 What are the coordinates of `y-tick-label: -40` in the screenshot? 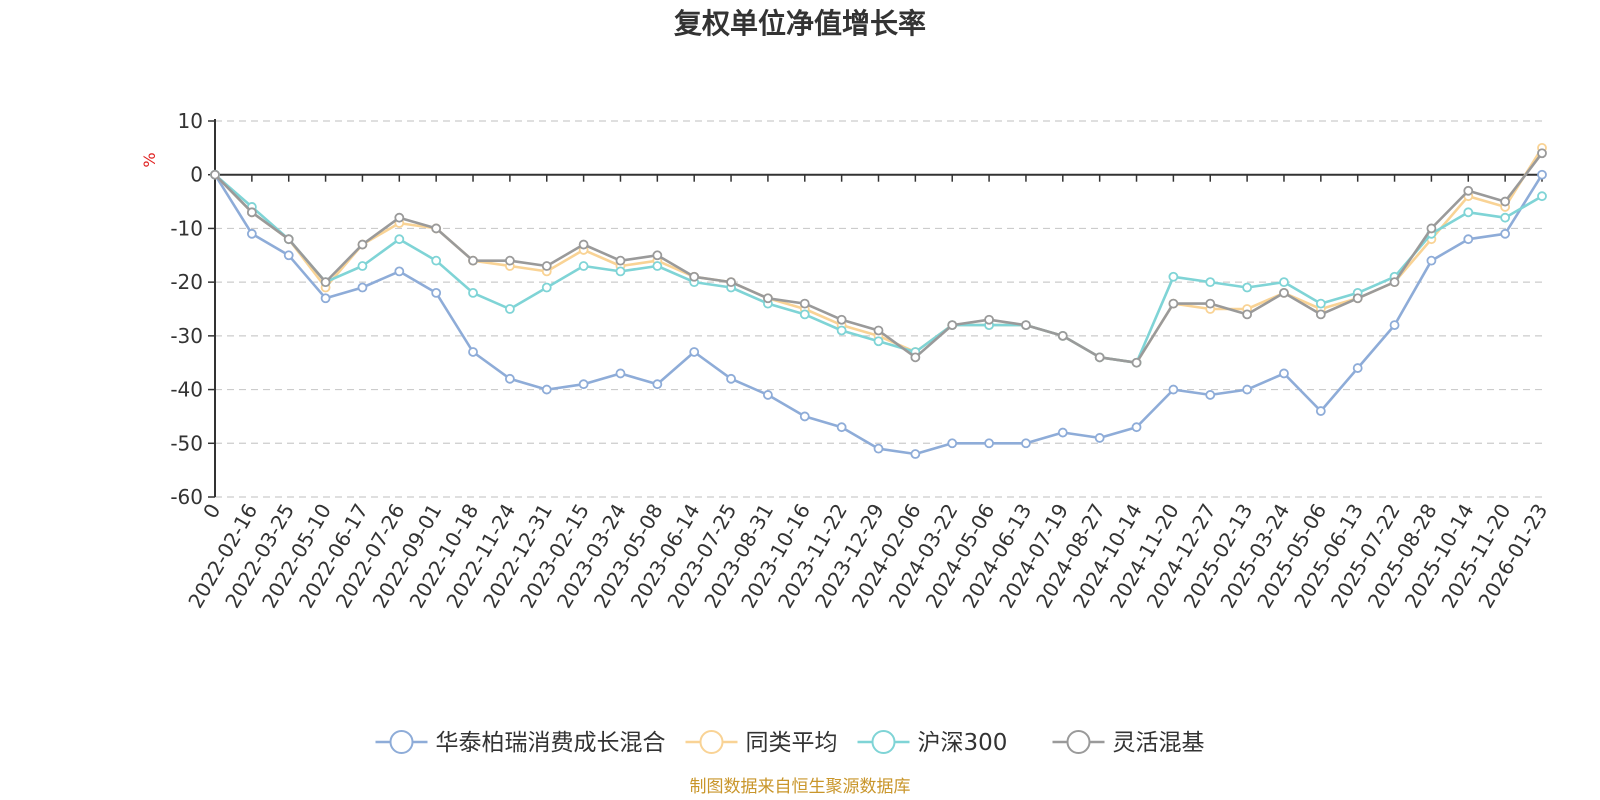 It's located at (186, 390).